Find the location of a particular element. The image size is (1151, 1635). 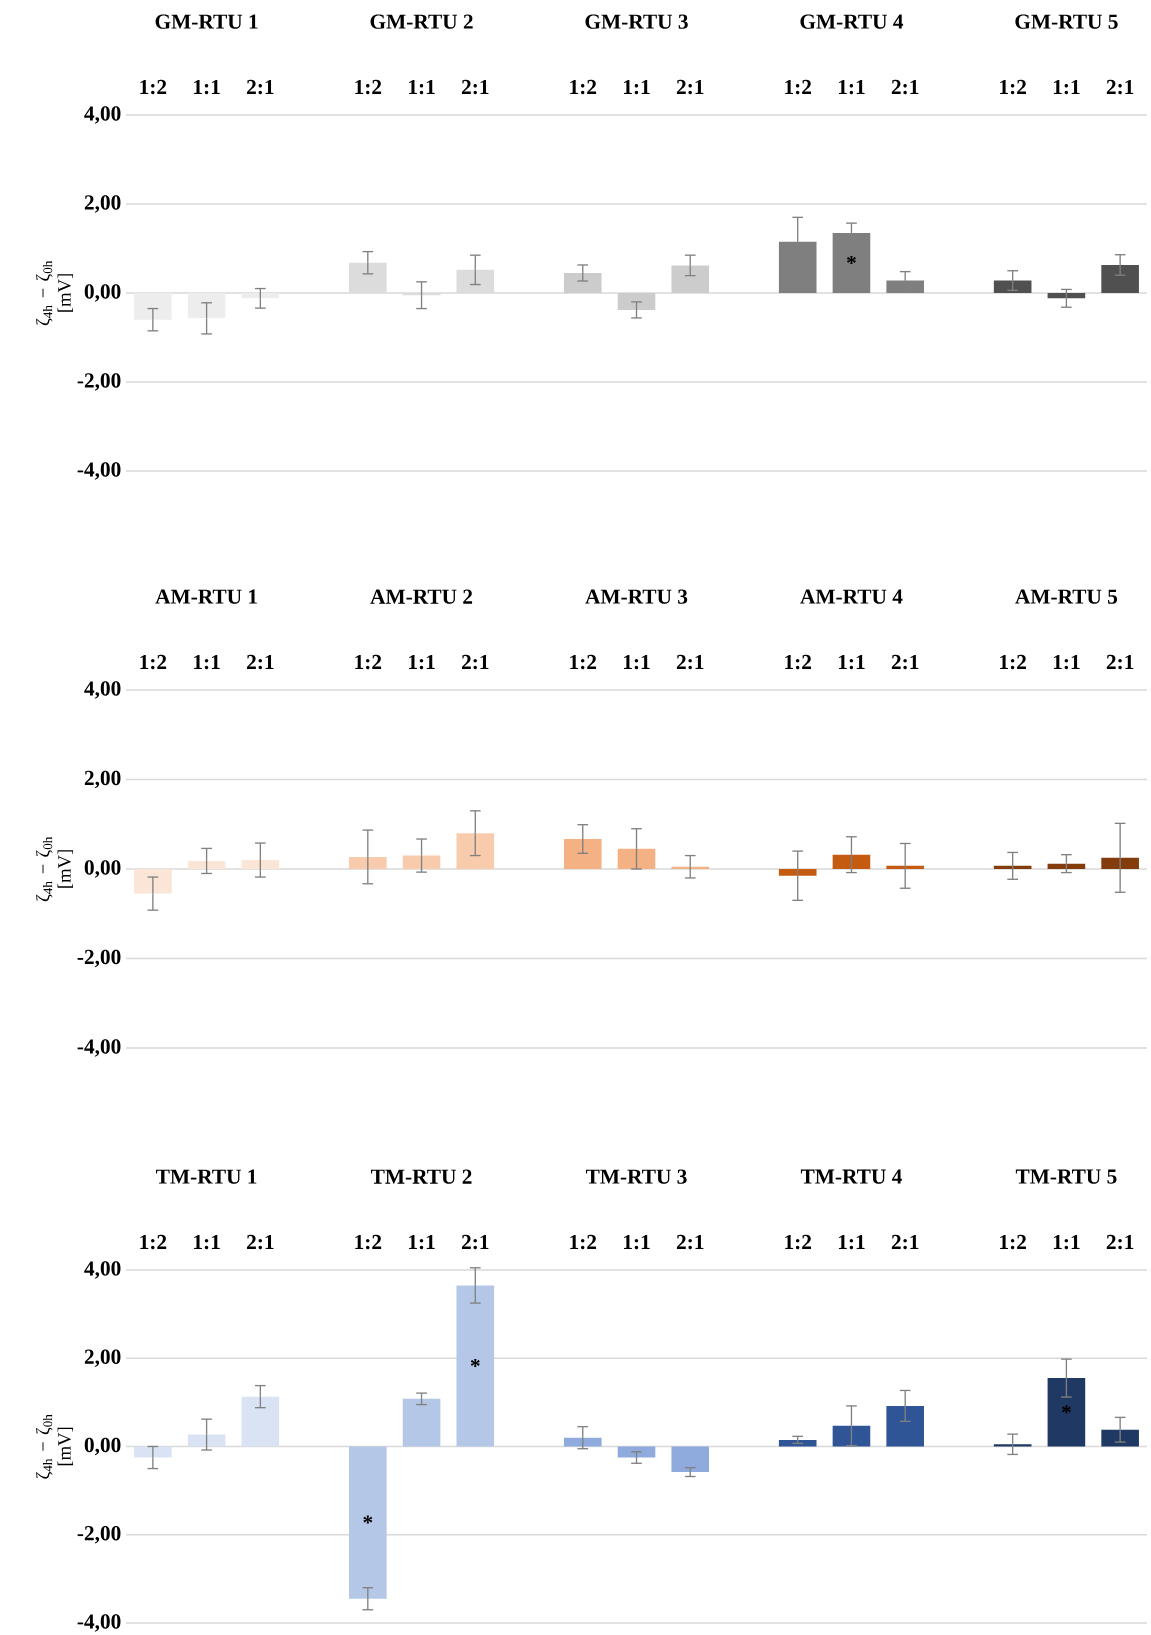

text: AM-RTU 1 is located at coordinates (206, 596).